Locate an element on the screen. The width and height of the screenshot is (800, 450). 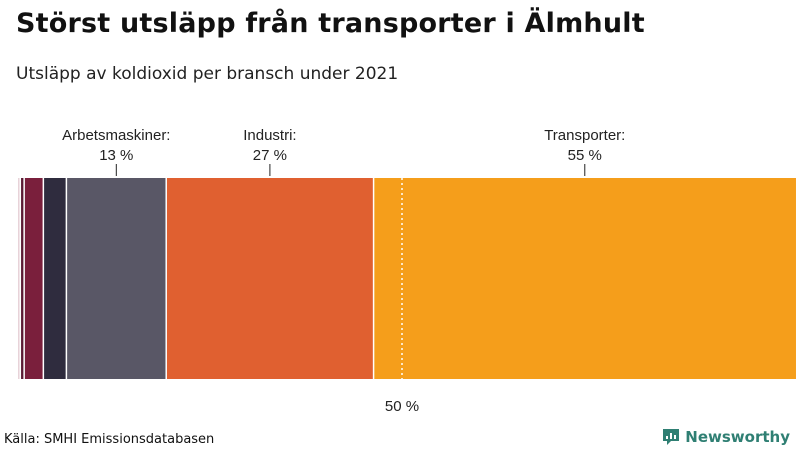
brand-logo: Newsworthy is located at coordinates (726, 437).